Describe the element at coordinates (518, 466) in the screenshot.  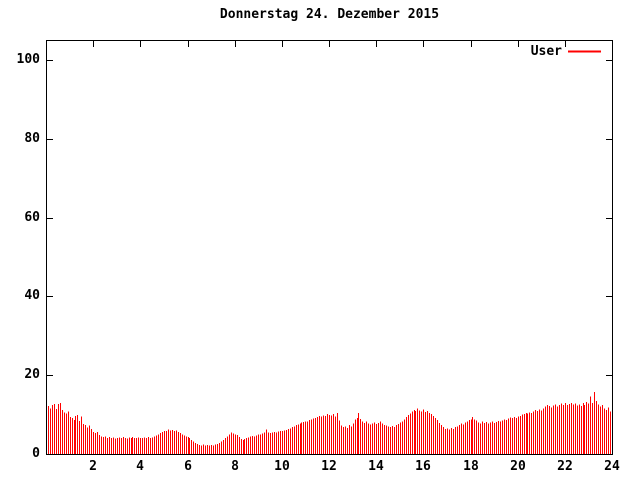
I see `x-tick-label: 20` at that location.